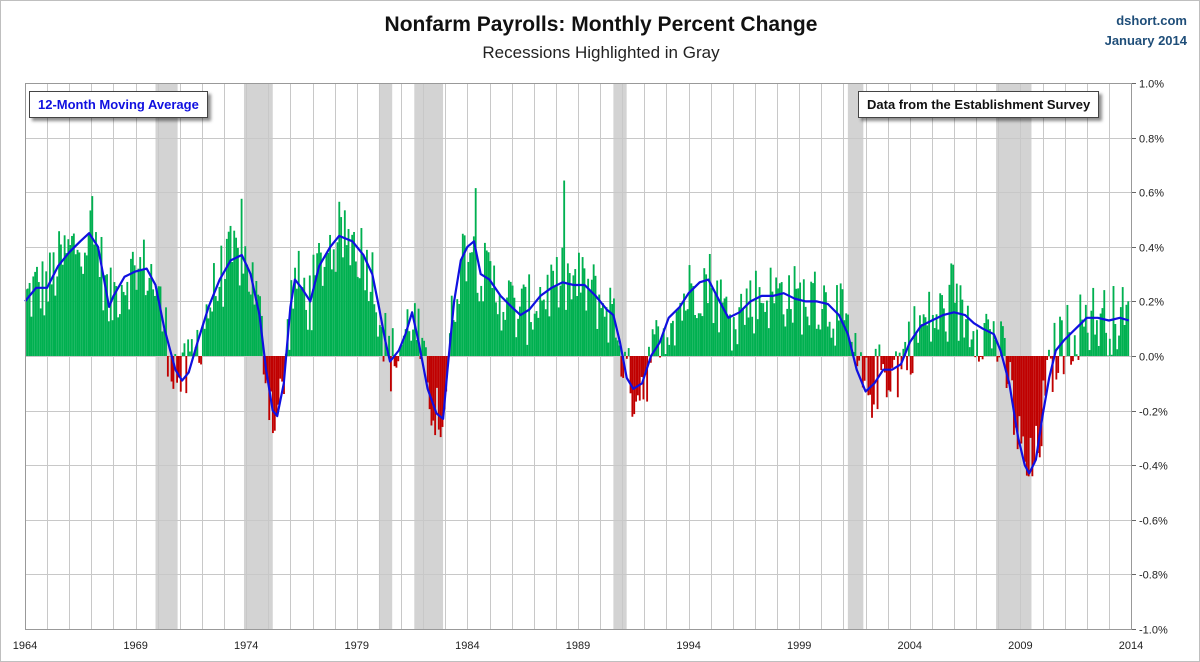 Image resolution: width=1200 pixels, height=662 pixels. What do you see at coordinates (25, 646) in the screenshot?
I see `x-tick-label: 1964` at bounding box center [25, 646].